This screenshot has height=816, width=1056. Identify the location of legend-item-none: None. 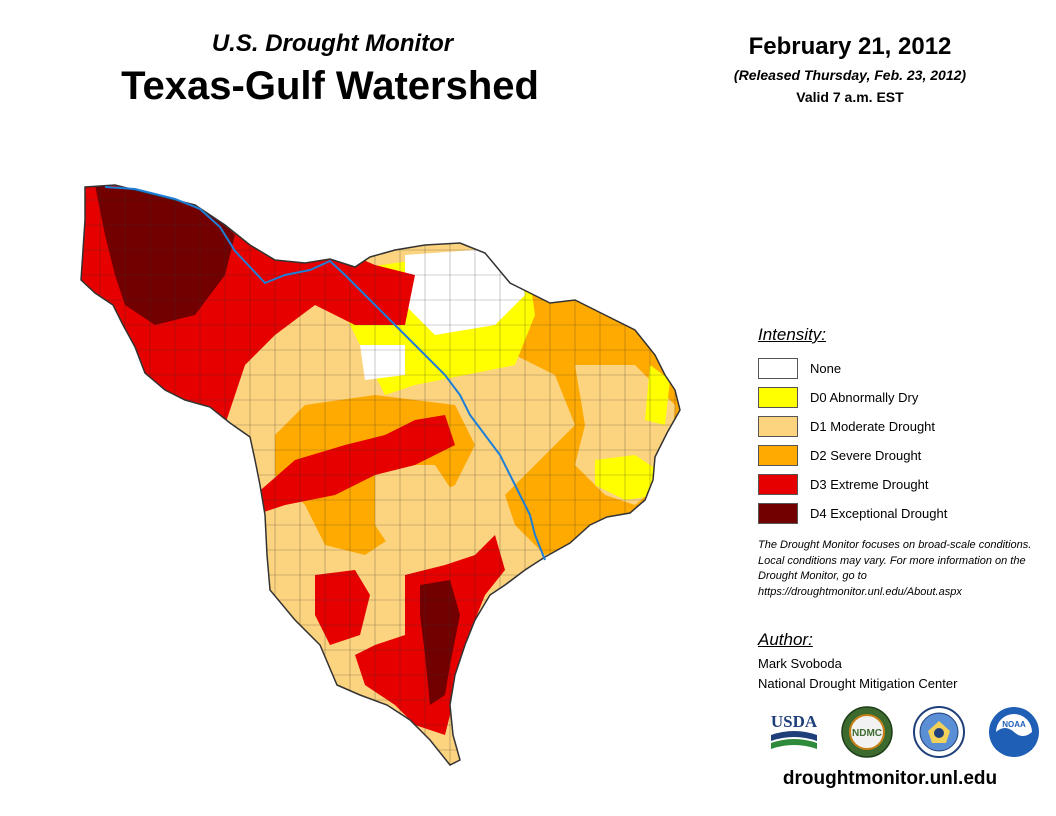
(852, 368).